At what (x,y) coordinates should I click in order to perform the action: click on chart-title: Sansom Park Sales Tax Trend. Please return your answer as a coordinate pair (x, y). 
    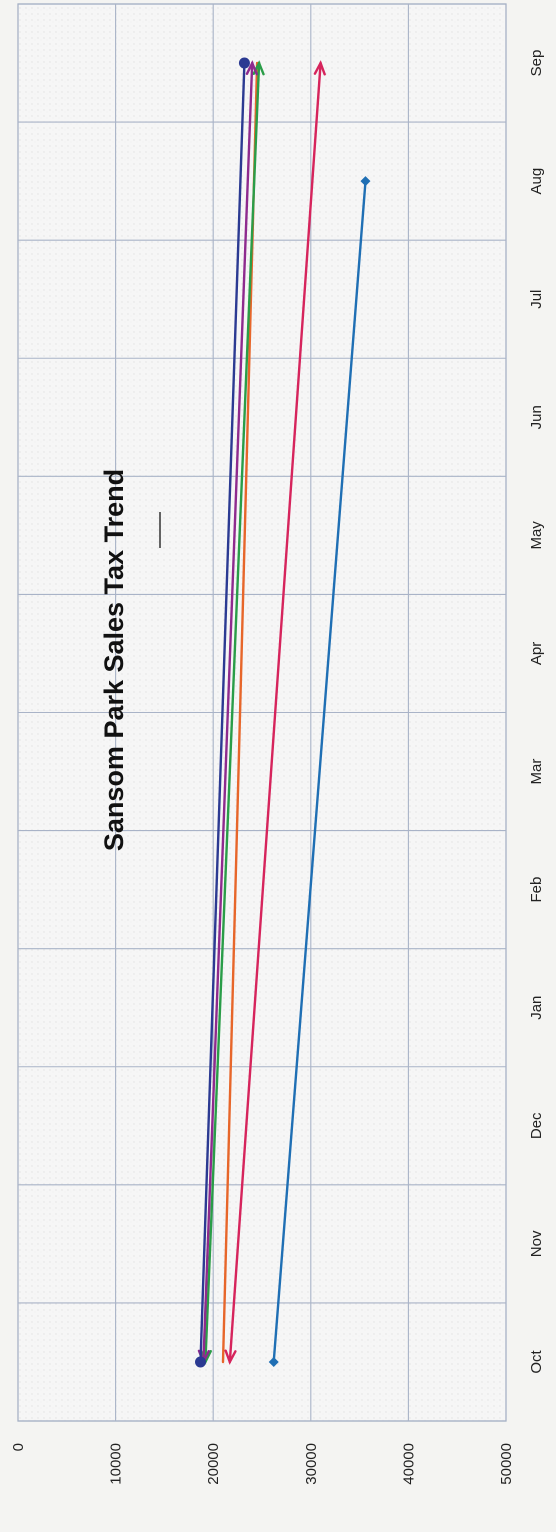
    Looking at the image, I should click on (114, 660).